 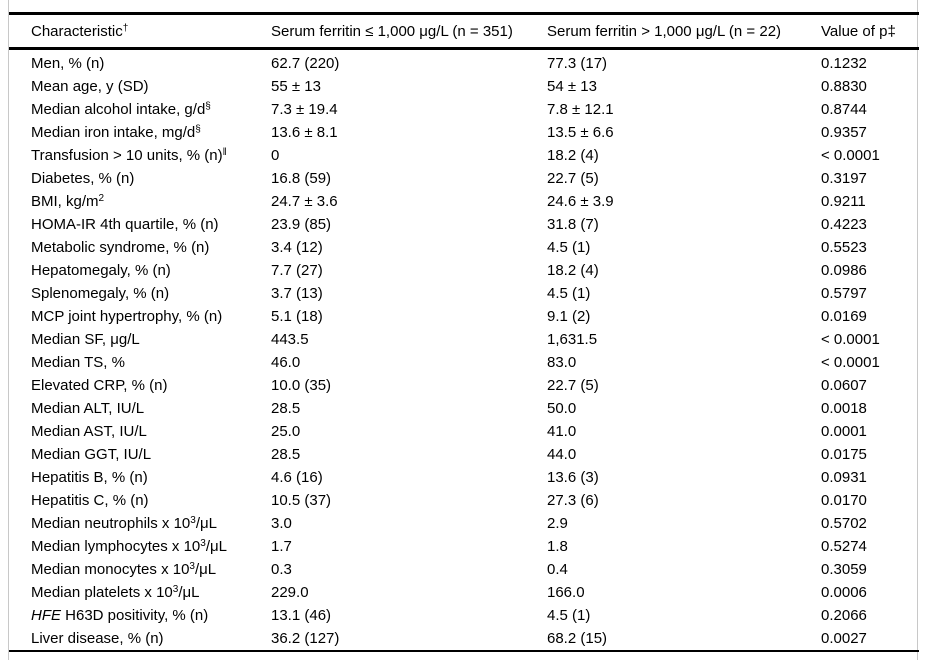 What do you see at coordinates (844, 178) in the screenshot?
I see `p-value-cell: 0.3197` at bounding box center [844, 178].